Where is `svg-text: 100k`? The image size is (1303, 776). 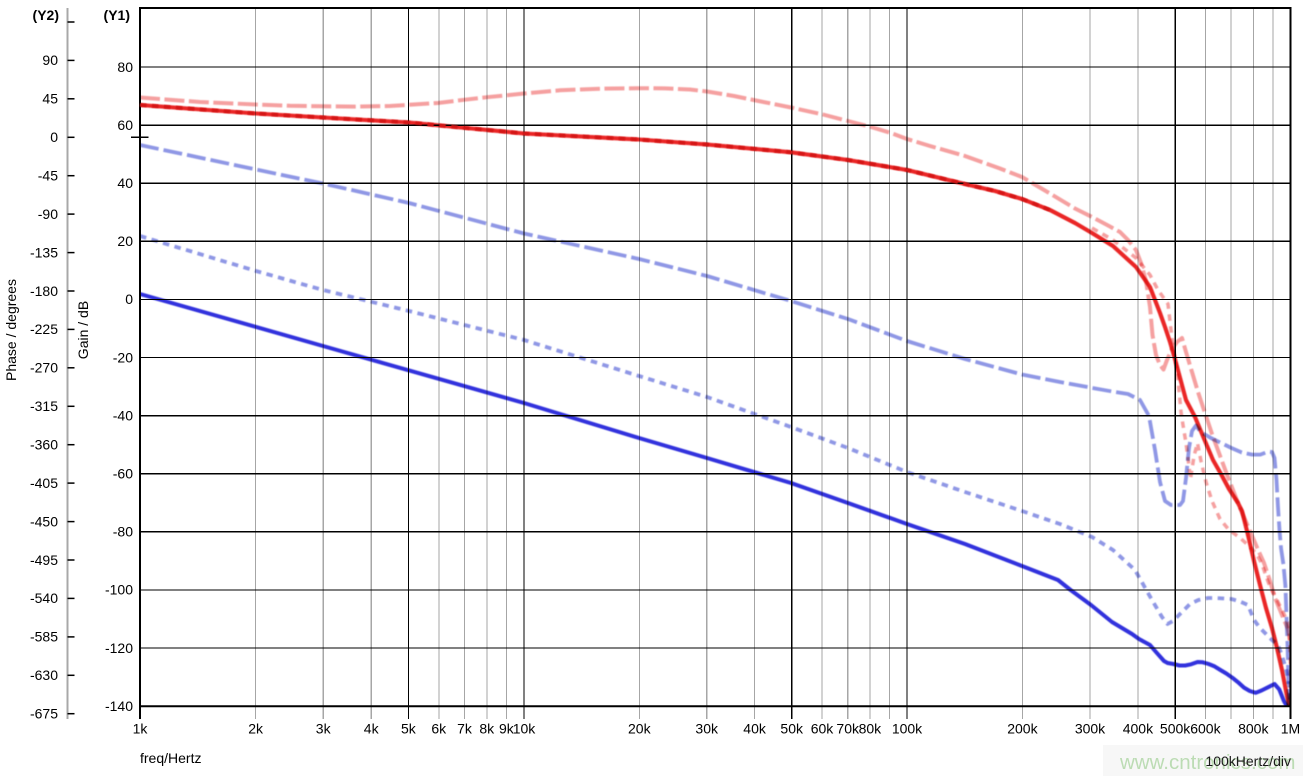 svg-text: 100k is located at coordinates (907, 729).